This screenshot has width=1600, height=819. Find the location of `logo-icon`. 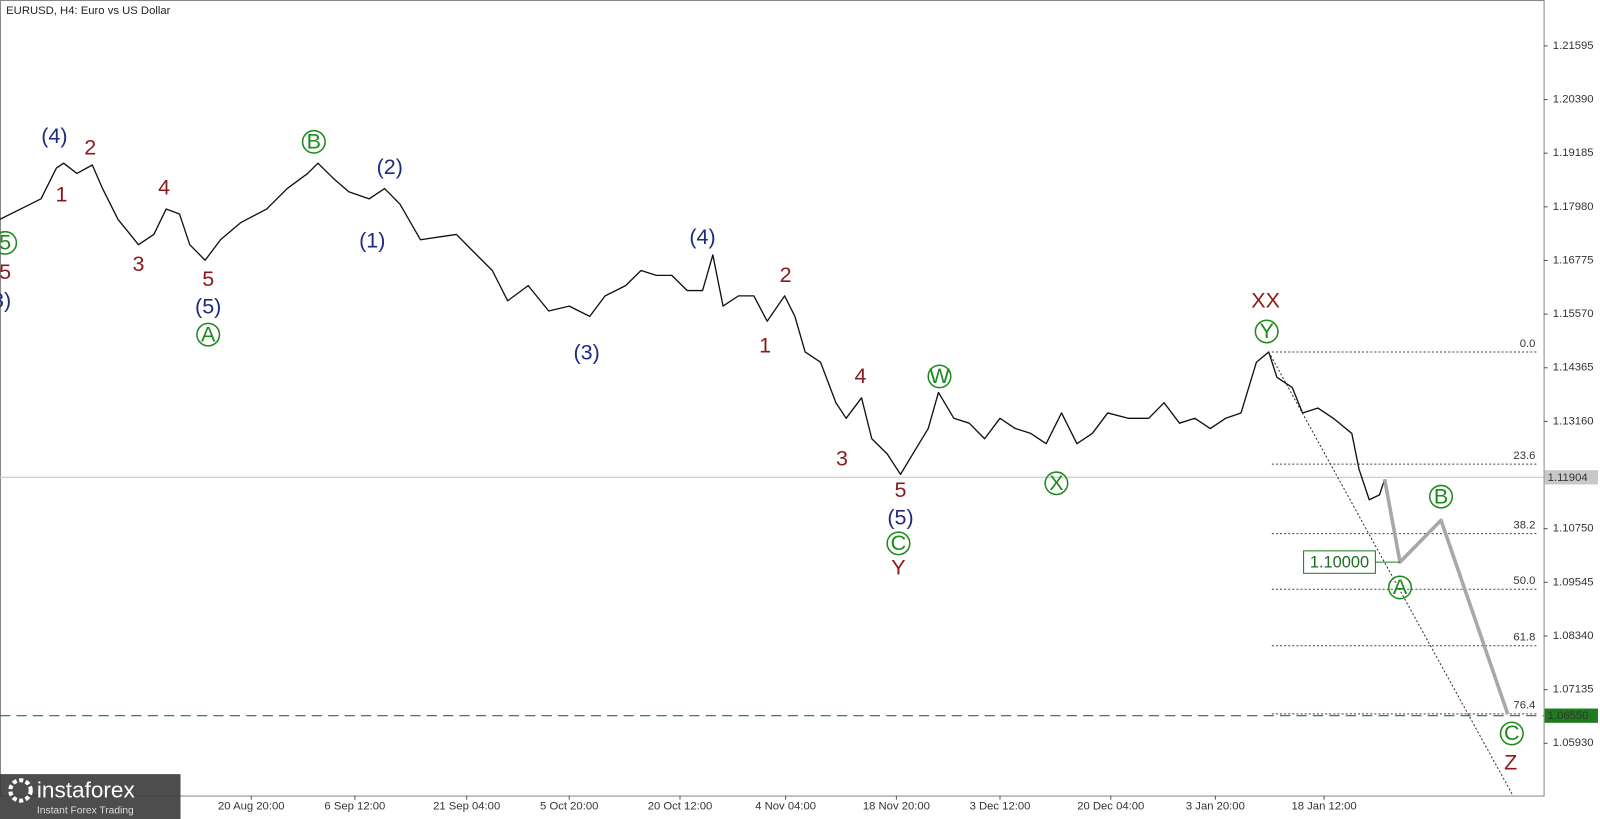

logo-icon is located at coordinates (20, 790).